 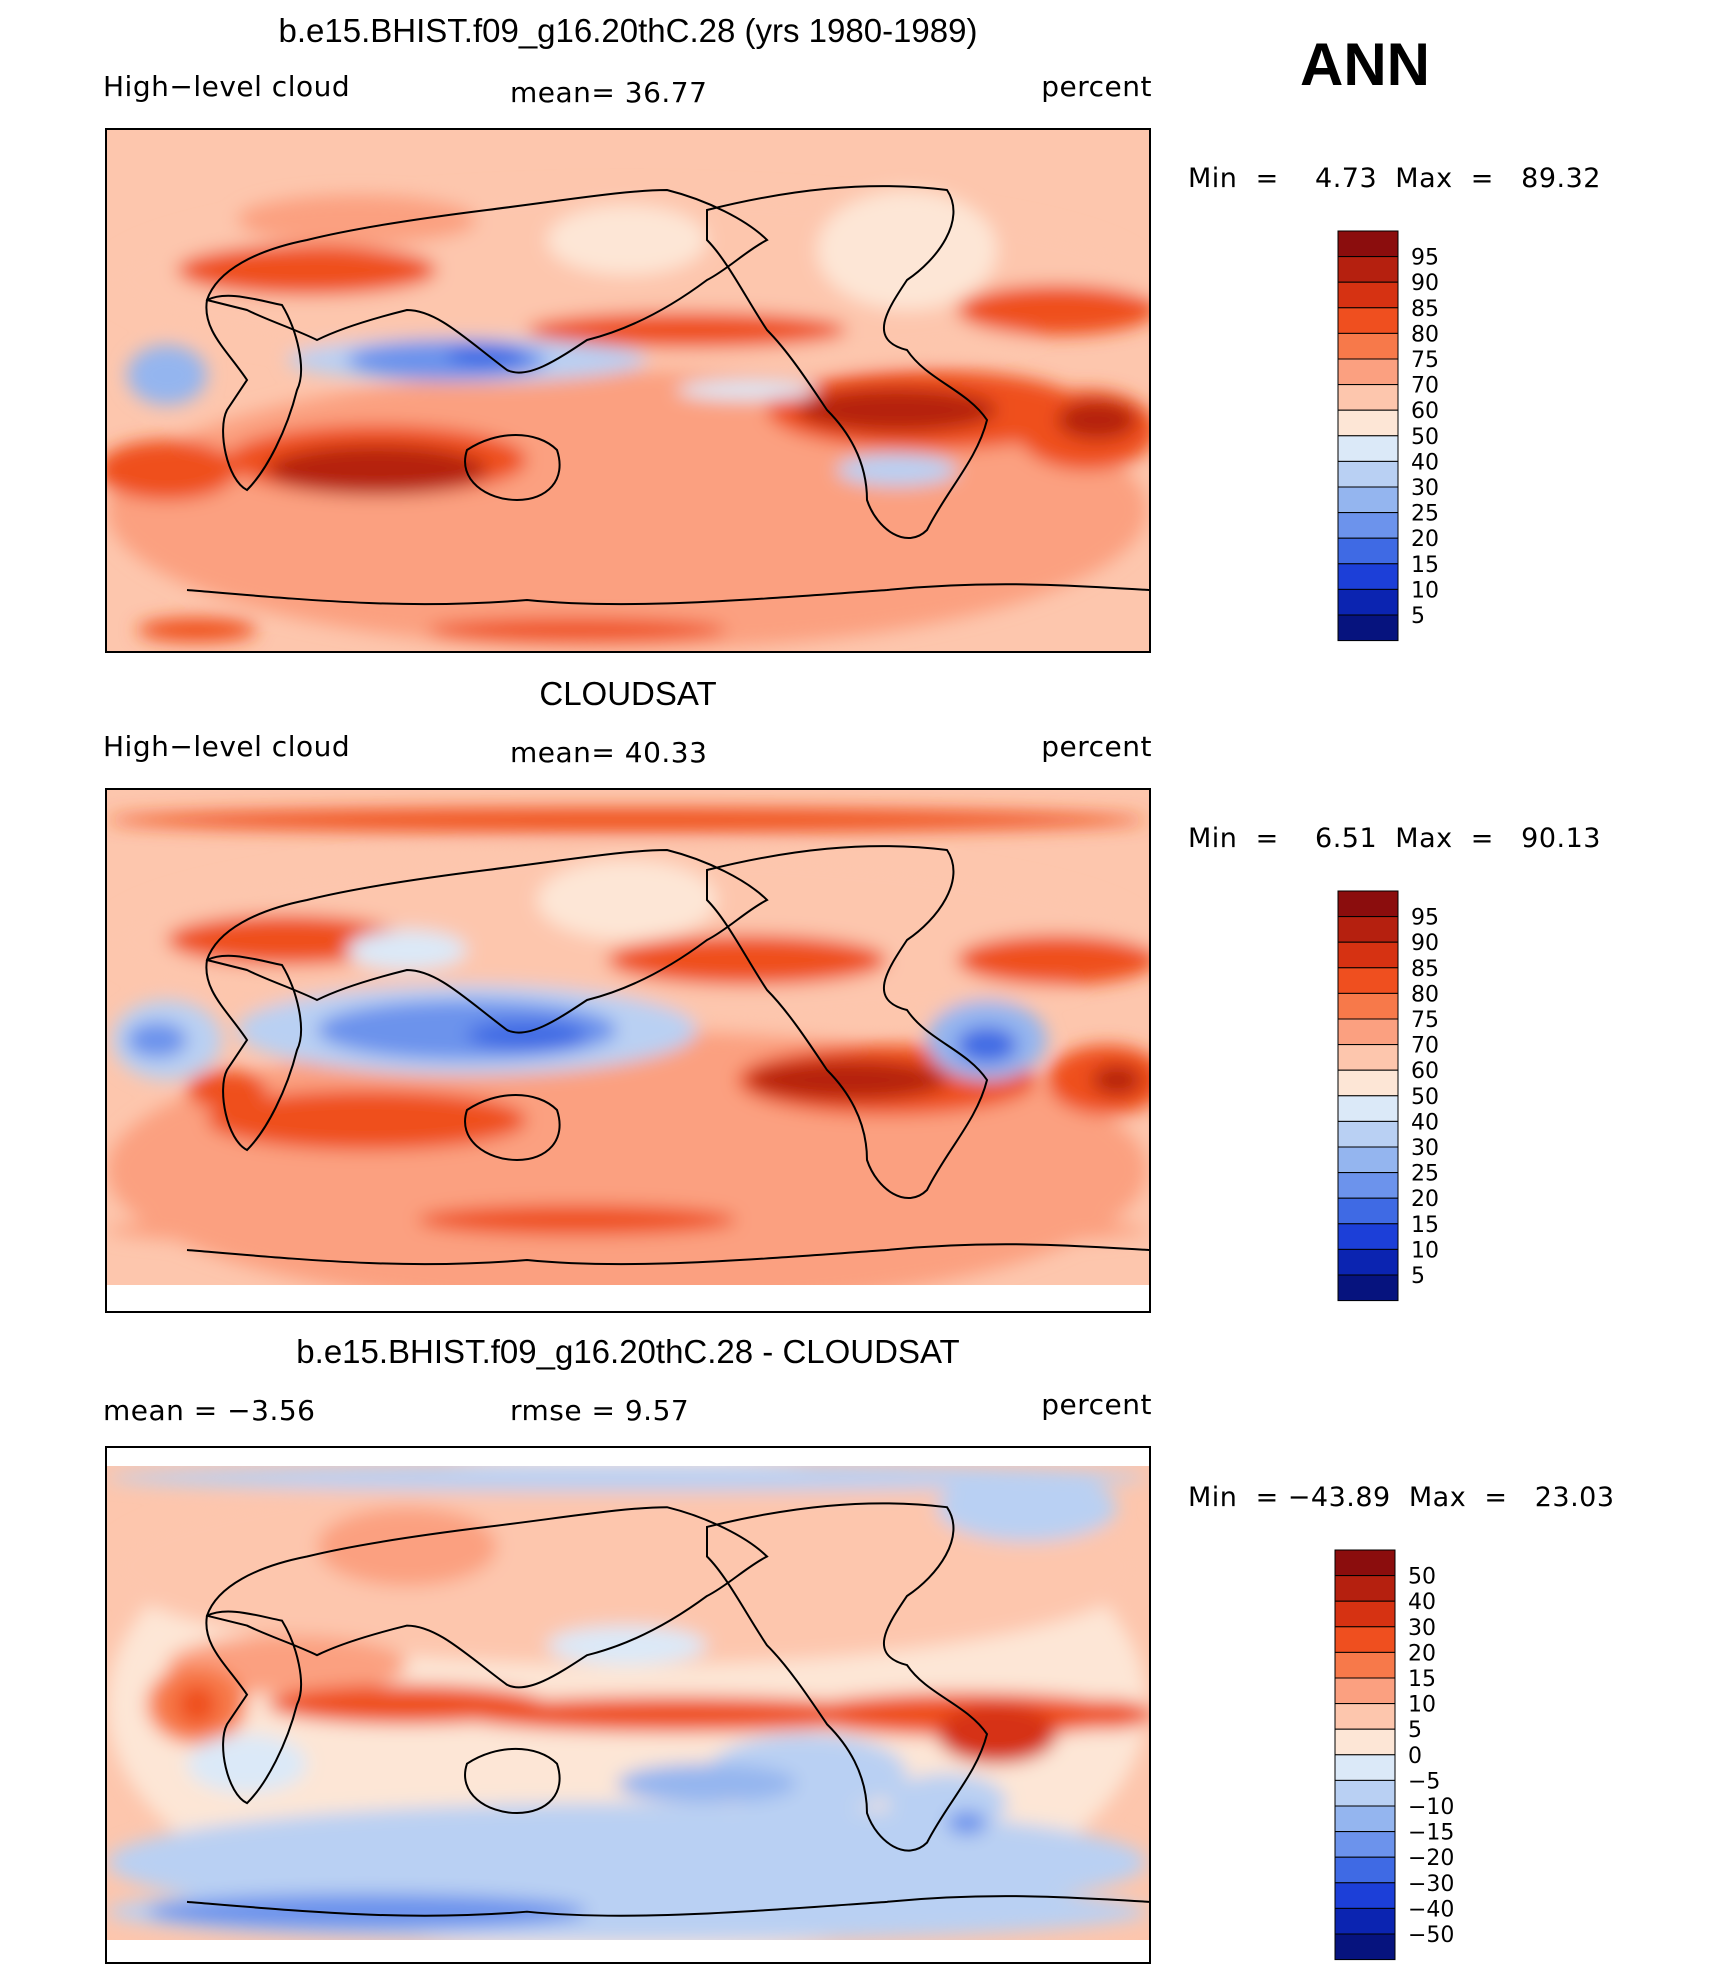 What do you see at coordinates (1425, 565) in the screenshot?
I see `colorbar-tick-label: 15` at bounding box center [1425, 565].